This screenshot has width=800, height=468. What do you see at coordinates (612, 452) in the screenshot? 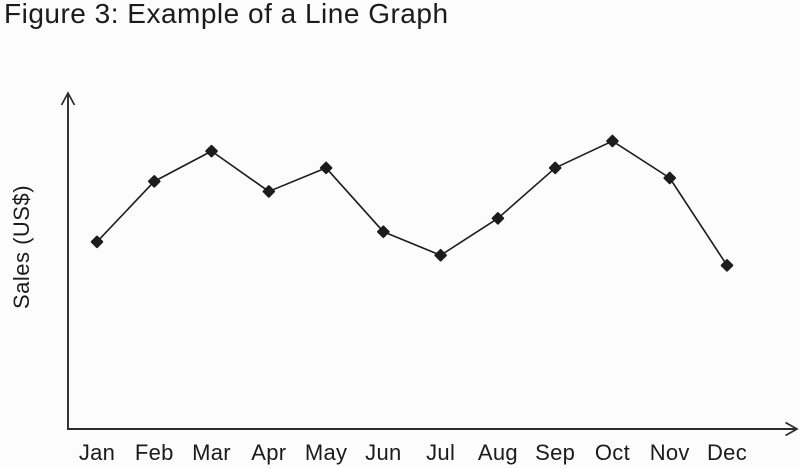
I see `x-axis-tick-label: Oct` at bounding box center [612, 452].